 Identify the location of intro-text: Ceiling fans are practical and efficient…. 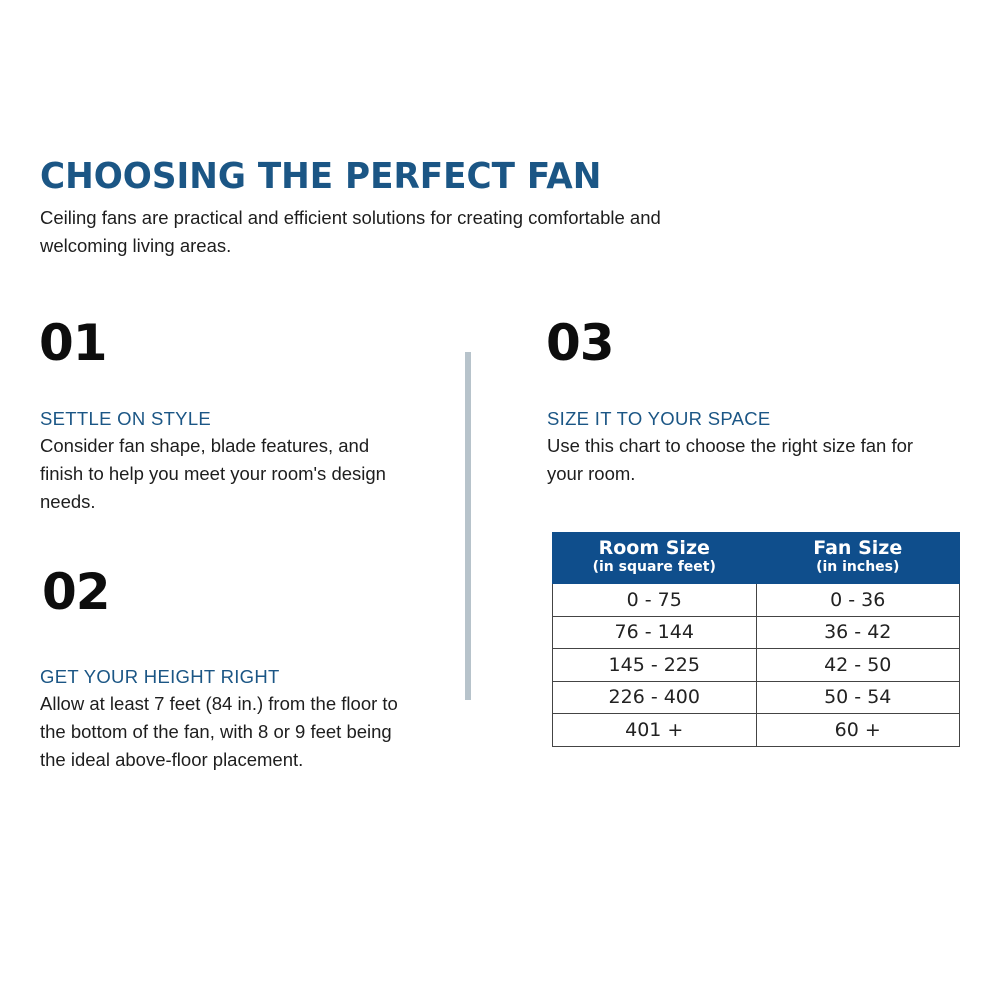
(350, 231).